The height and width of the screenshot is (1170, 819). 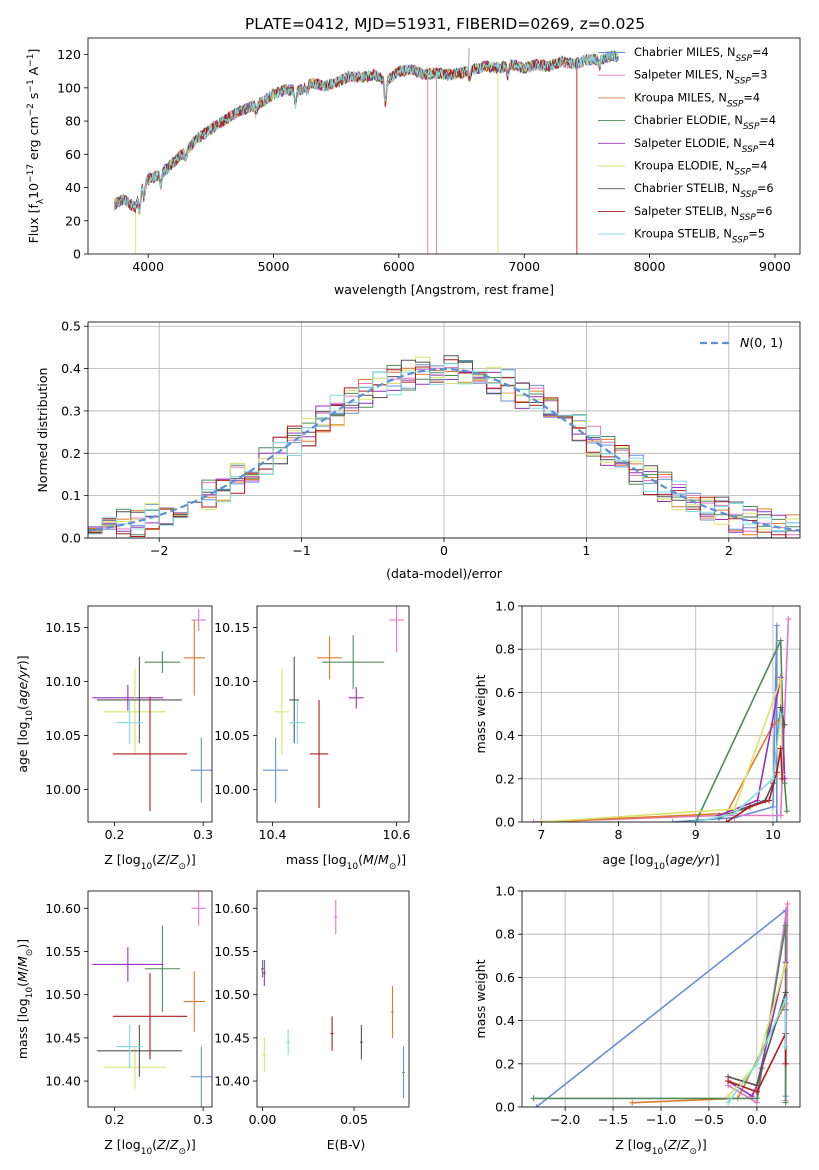 I want to click on x-axis-label: age [log10(age/yr)], so click(x=660, y=862).